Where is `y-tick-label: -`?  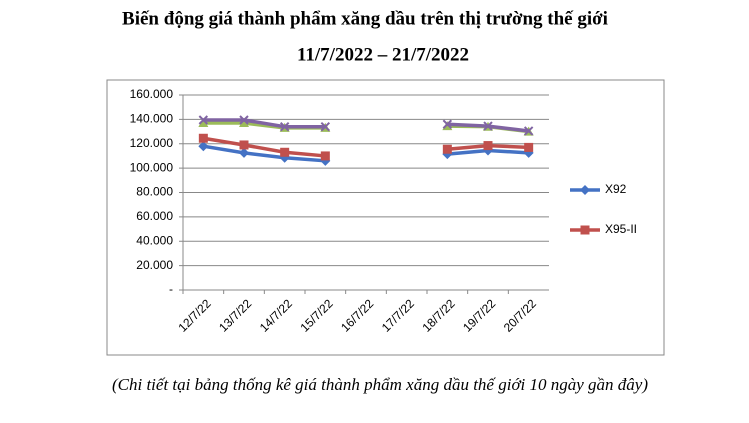
y-tick-label: - is located at coordinates (171, 289).